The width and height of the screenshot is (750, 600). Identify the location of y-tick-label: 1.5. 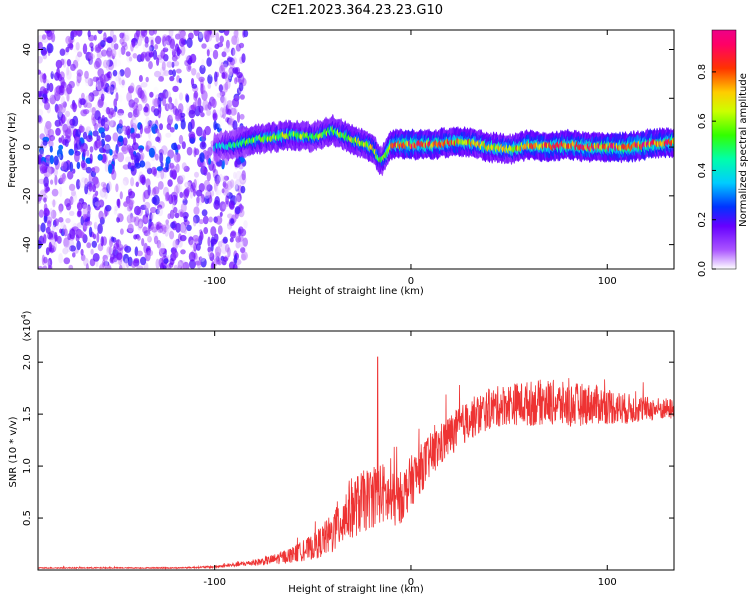
(27, 414).